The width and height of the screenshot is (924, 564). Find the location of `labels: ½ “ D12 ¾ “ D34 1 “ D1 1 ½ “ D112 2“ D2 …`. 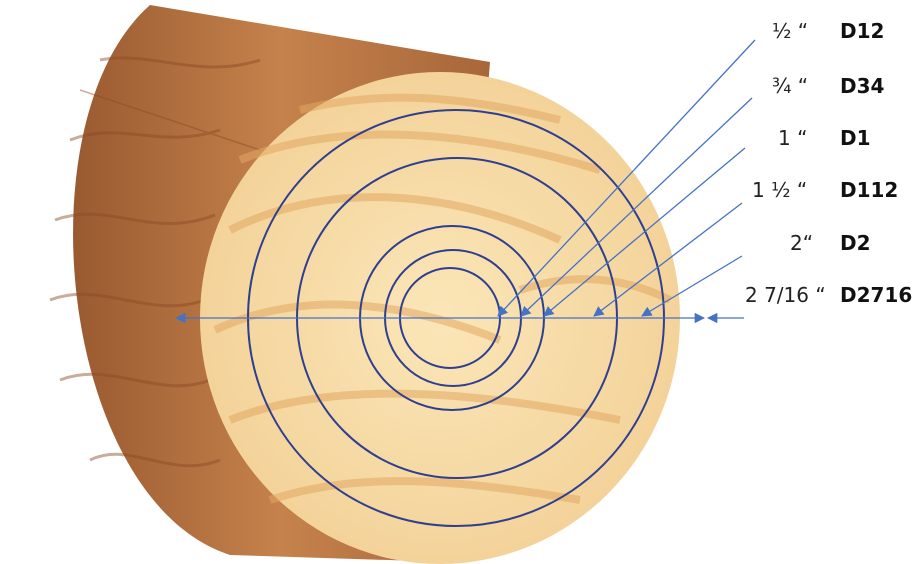

labels: ½ “ D12 ¾ “ D34 1 “ D1 1 ½ “ D112 2“ D2 … is located at coordinates (828, 163).